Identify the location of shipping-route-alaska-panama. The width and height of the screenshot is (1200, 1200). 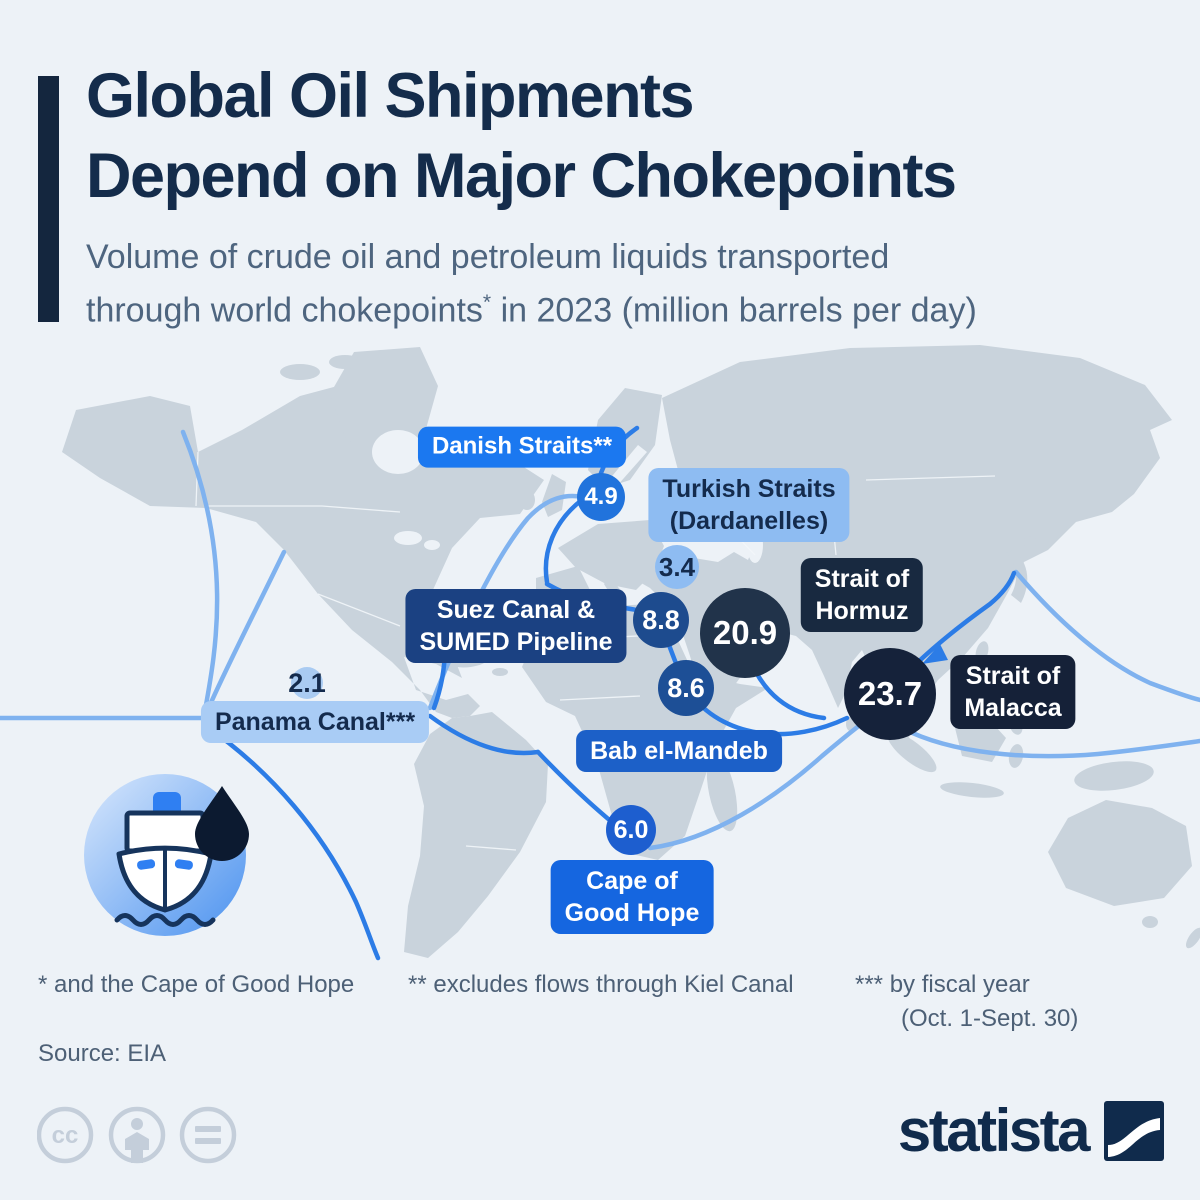
(200, 574).